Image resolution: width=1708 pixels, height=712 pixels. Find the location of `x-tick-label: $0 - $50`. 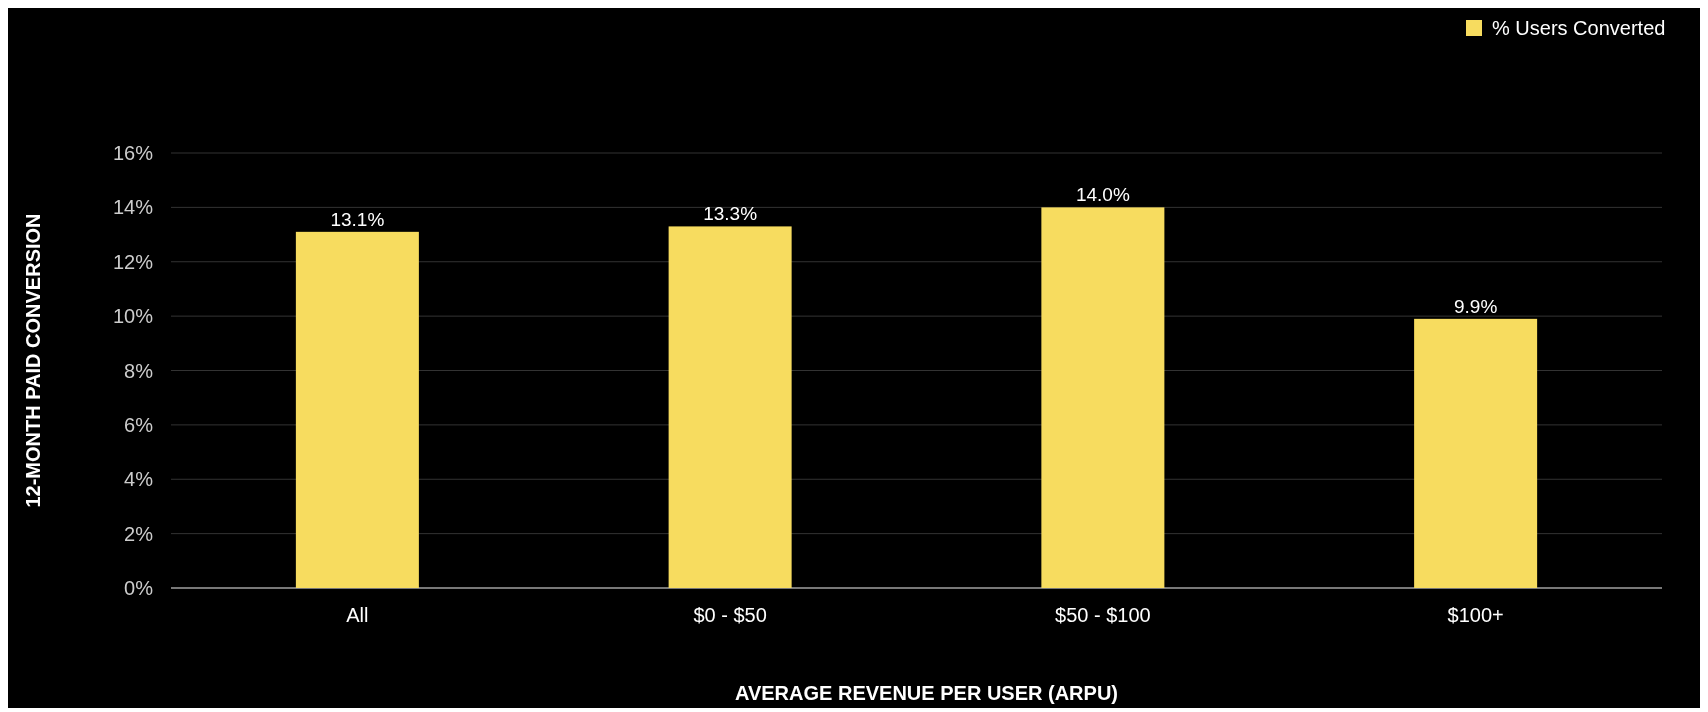

x-tick-label: $0 - $50 is located at coordinates (730, 615).